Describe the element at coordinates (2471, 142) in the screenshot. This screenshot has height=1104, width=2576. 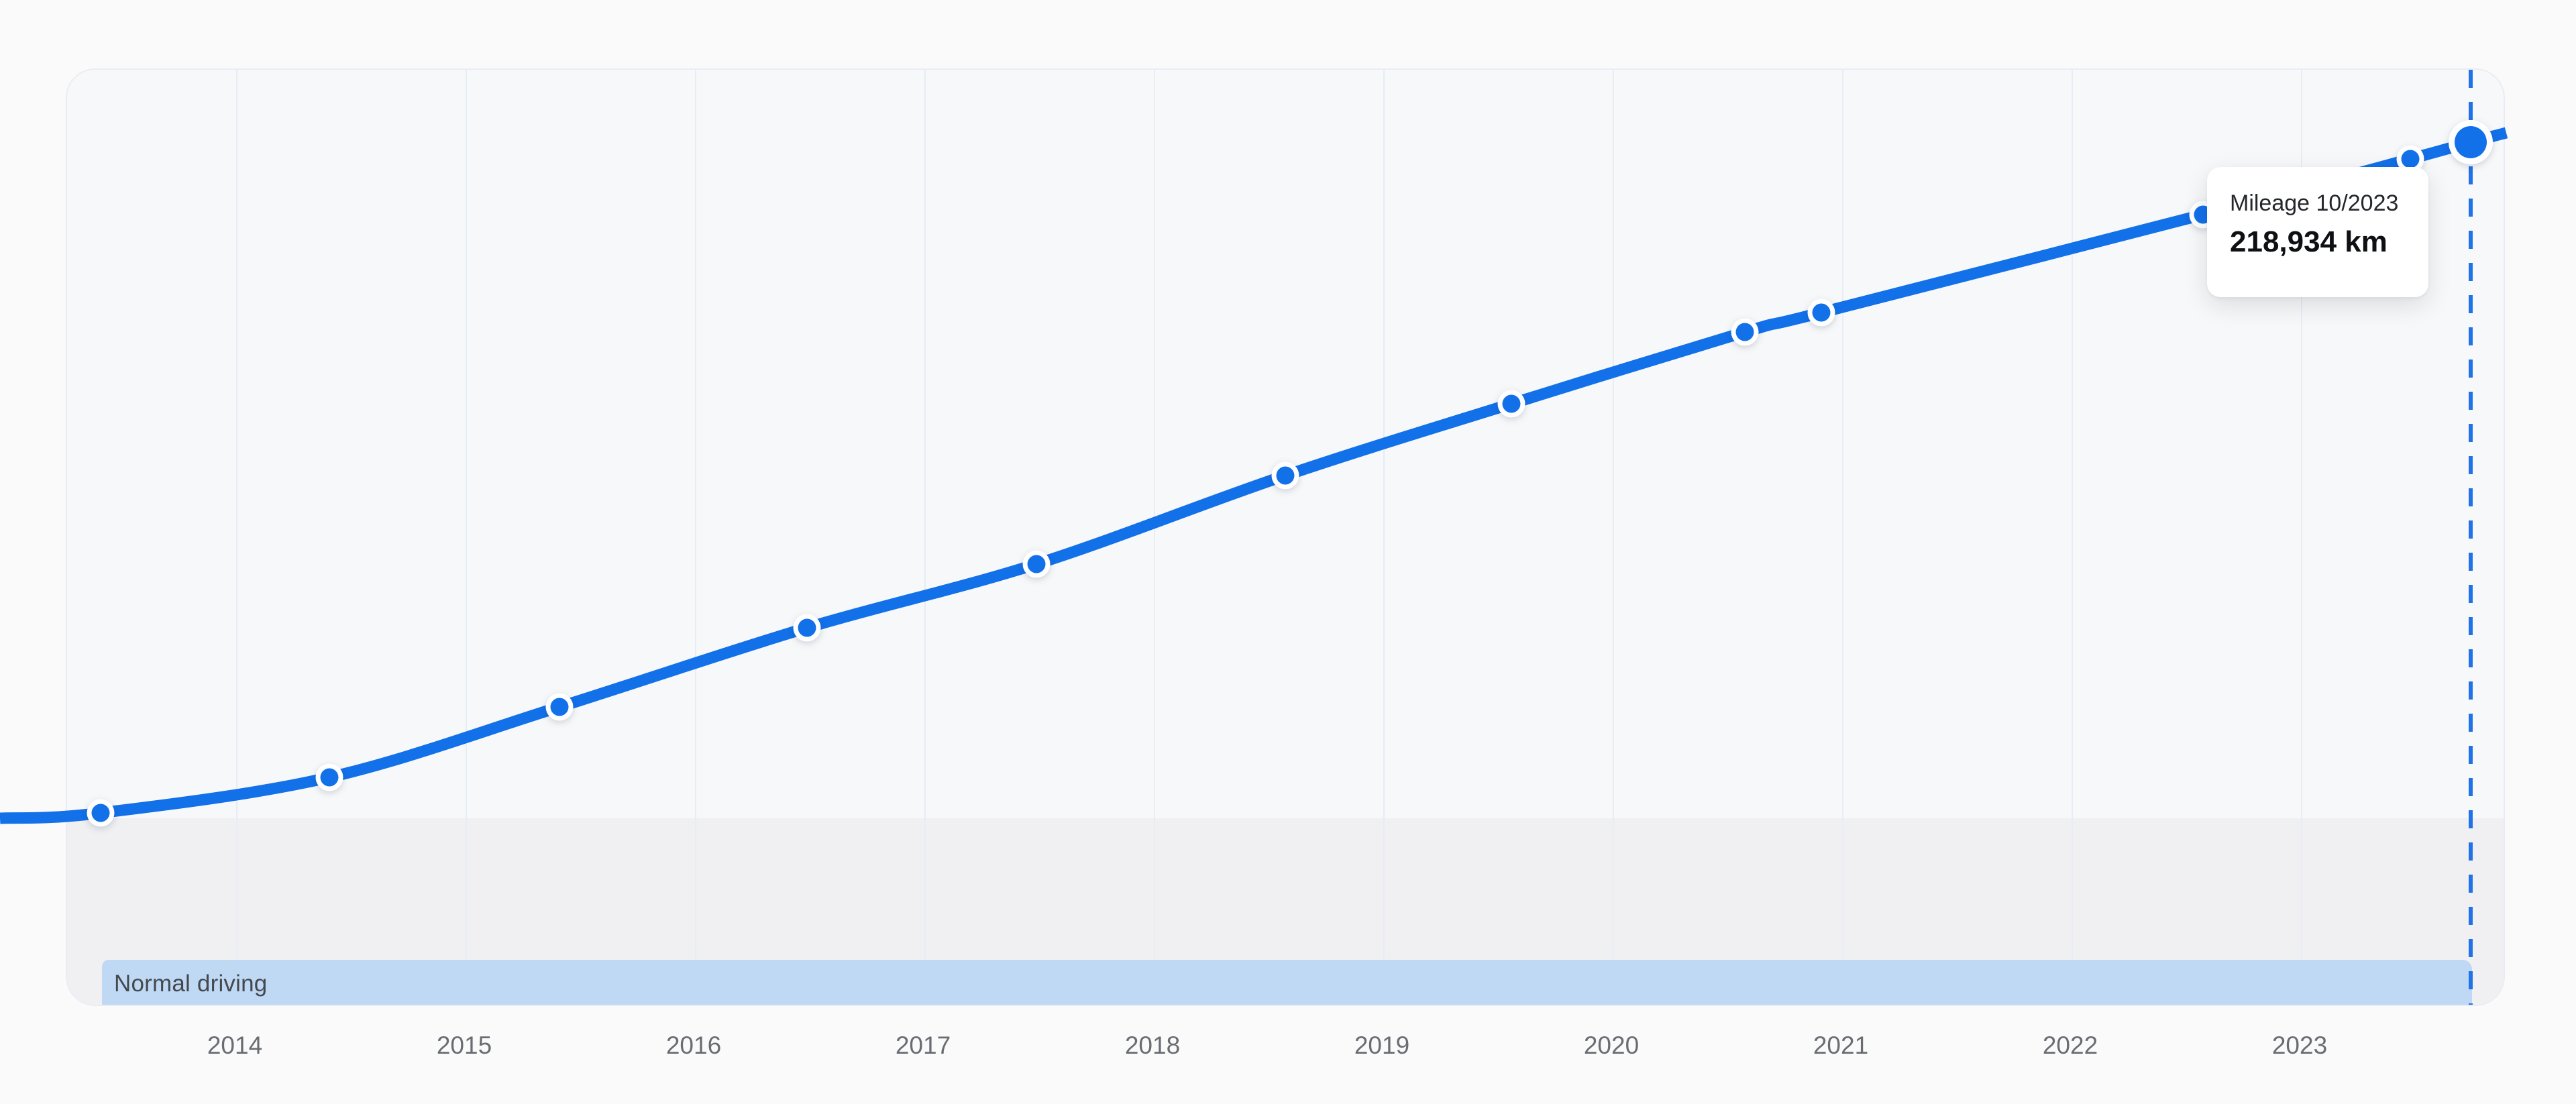
I see `mileage-point-highlighted` at that location.